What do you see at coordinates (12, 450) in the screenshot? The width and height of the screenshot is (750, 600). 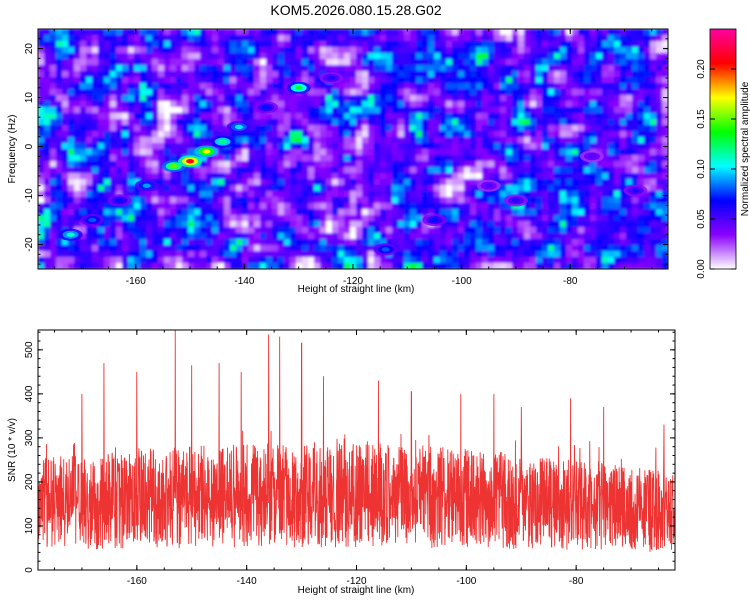 I see `snr-y-label: SNR (10 * v/v)` at bounding box center [12, 450].